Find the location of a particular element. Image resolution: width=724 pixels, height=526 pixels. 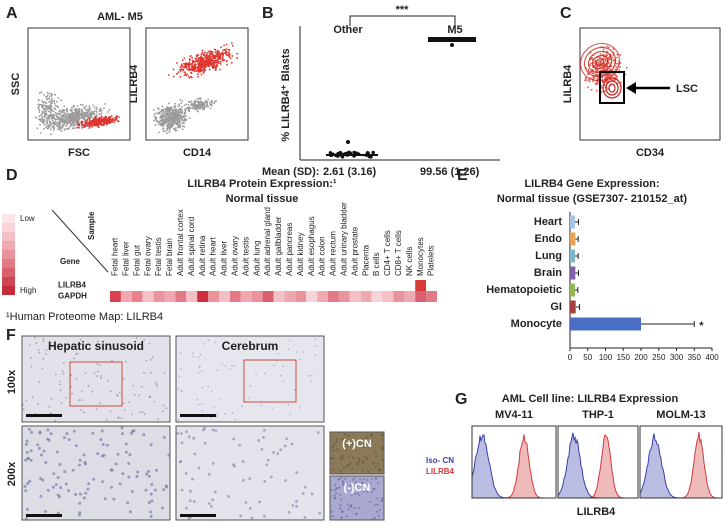

axis-label: % LILRB4⁺ Blasts is located at coordinates (286, 94).